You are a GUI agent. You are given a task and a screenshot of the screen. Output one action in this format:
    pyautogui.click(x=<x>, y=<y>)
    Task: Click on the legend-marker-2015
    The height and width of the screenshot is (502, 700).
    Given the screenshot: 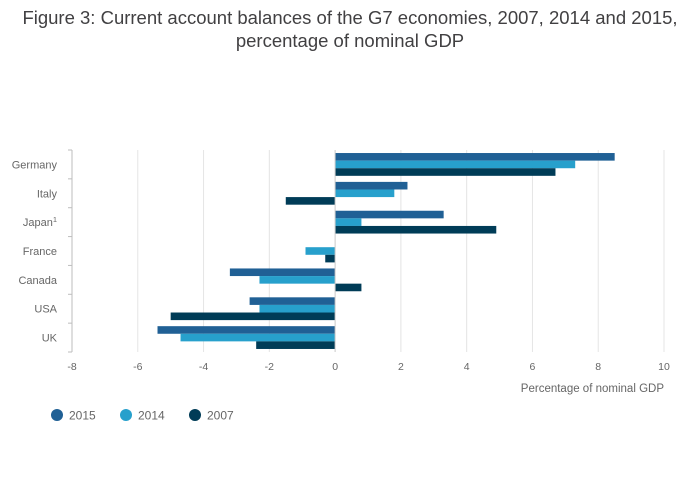 What is the action you would take?
    pyautogui.click(x=57, y=415)
    